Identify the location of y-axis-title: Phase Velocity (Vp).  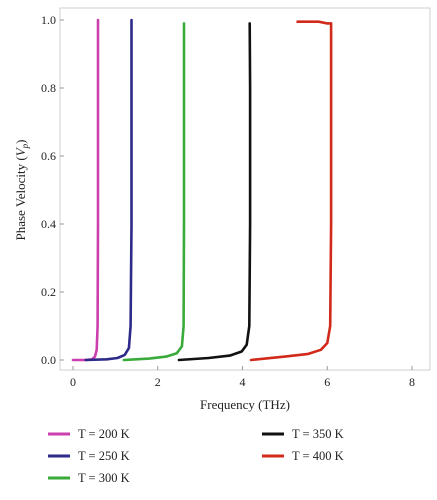
(21, 189).